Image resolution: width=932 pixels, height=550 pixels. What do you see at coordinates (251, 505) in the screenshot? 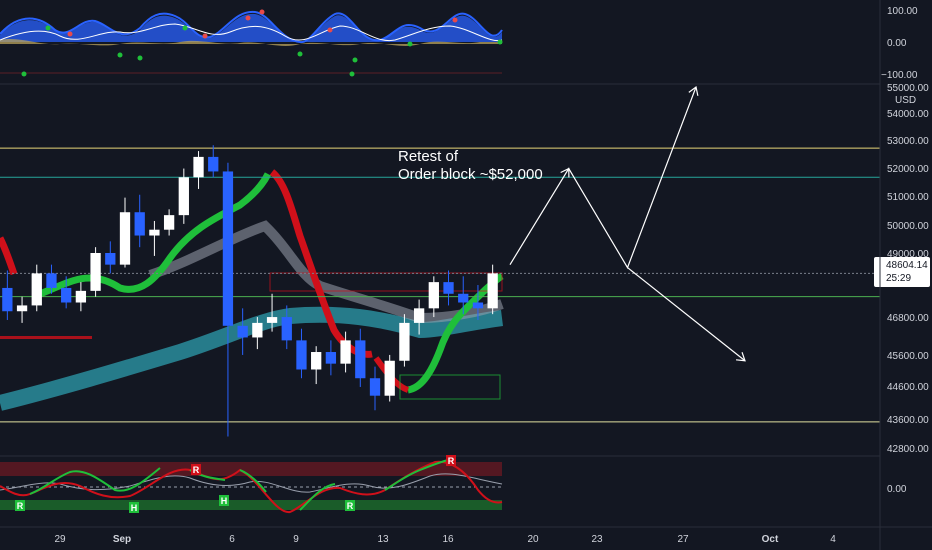
I see `bottom-green-zone` at bounding box center [251, 505].